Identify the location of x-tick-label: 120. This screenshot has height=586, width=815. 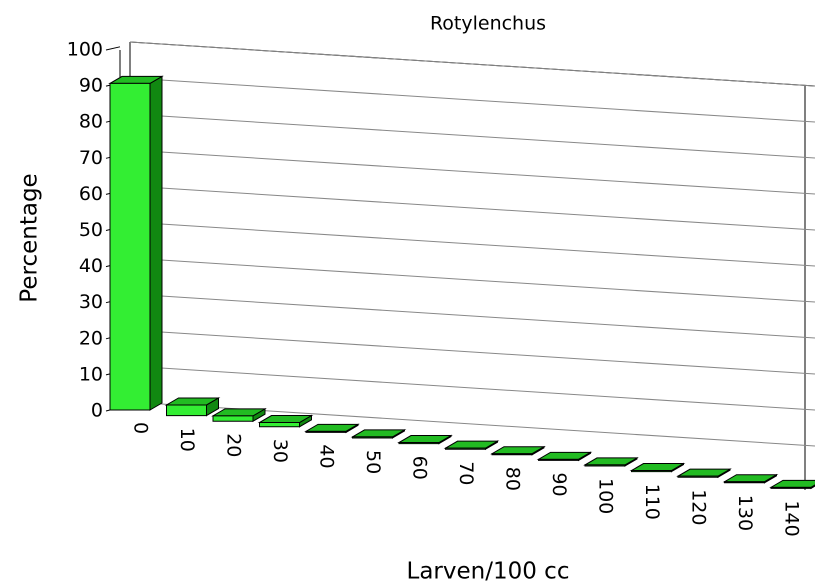
(699, 507).